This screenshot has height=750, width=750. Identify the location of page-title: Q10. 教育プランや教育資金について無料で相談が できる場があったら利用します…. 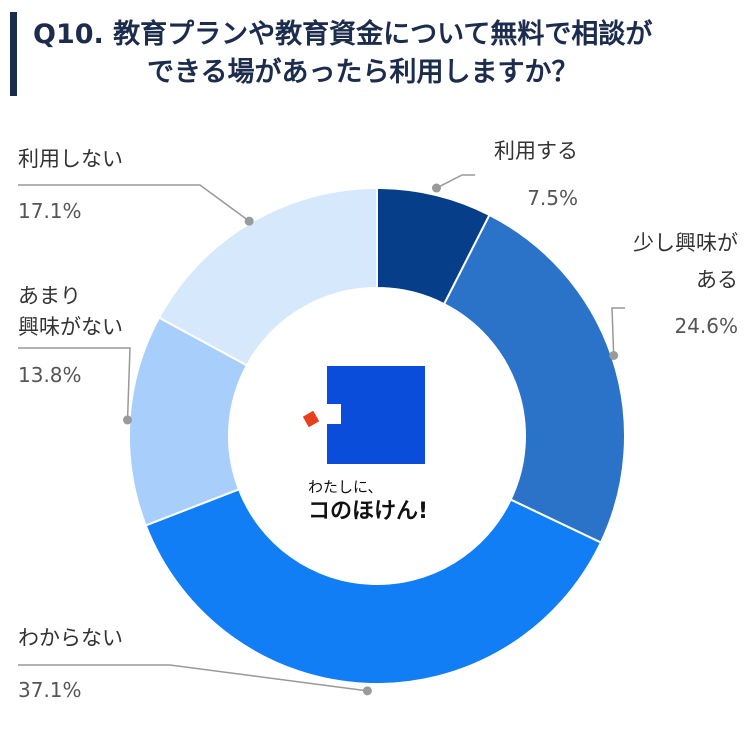
(383, 54).